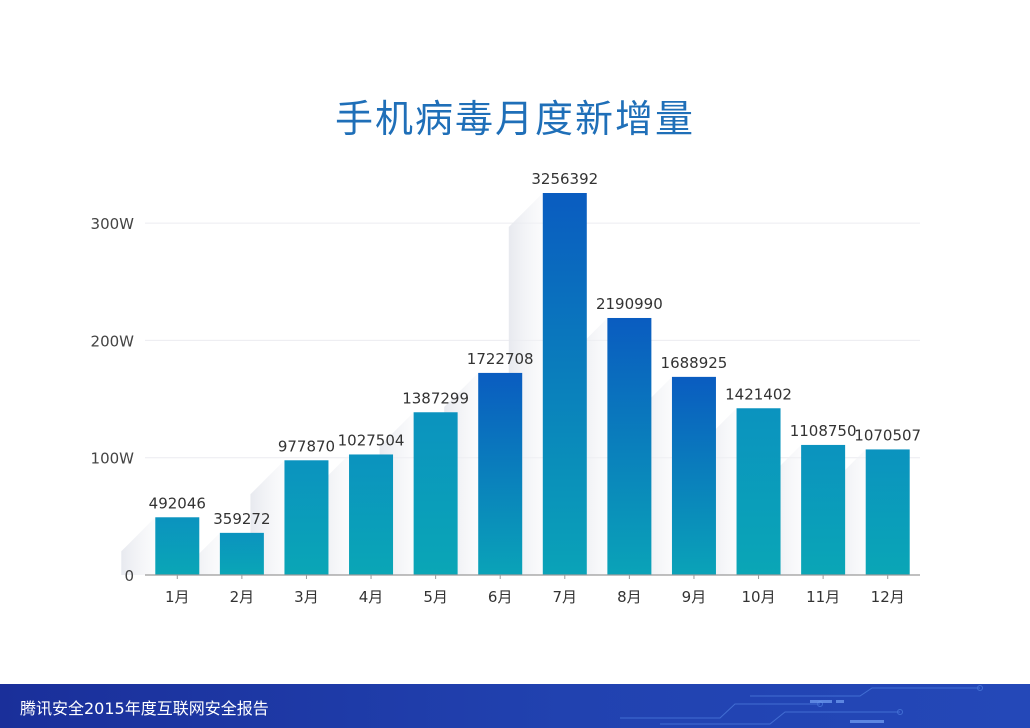 This screenshot has width=1030, height=728. What do you see at coordinates (888, 597) in the screenshot?
I see `x-tick-label: 12月` at bounding box center [888, 597].